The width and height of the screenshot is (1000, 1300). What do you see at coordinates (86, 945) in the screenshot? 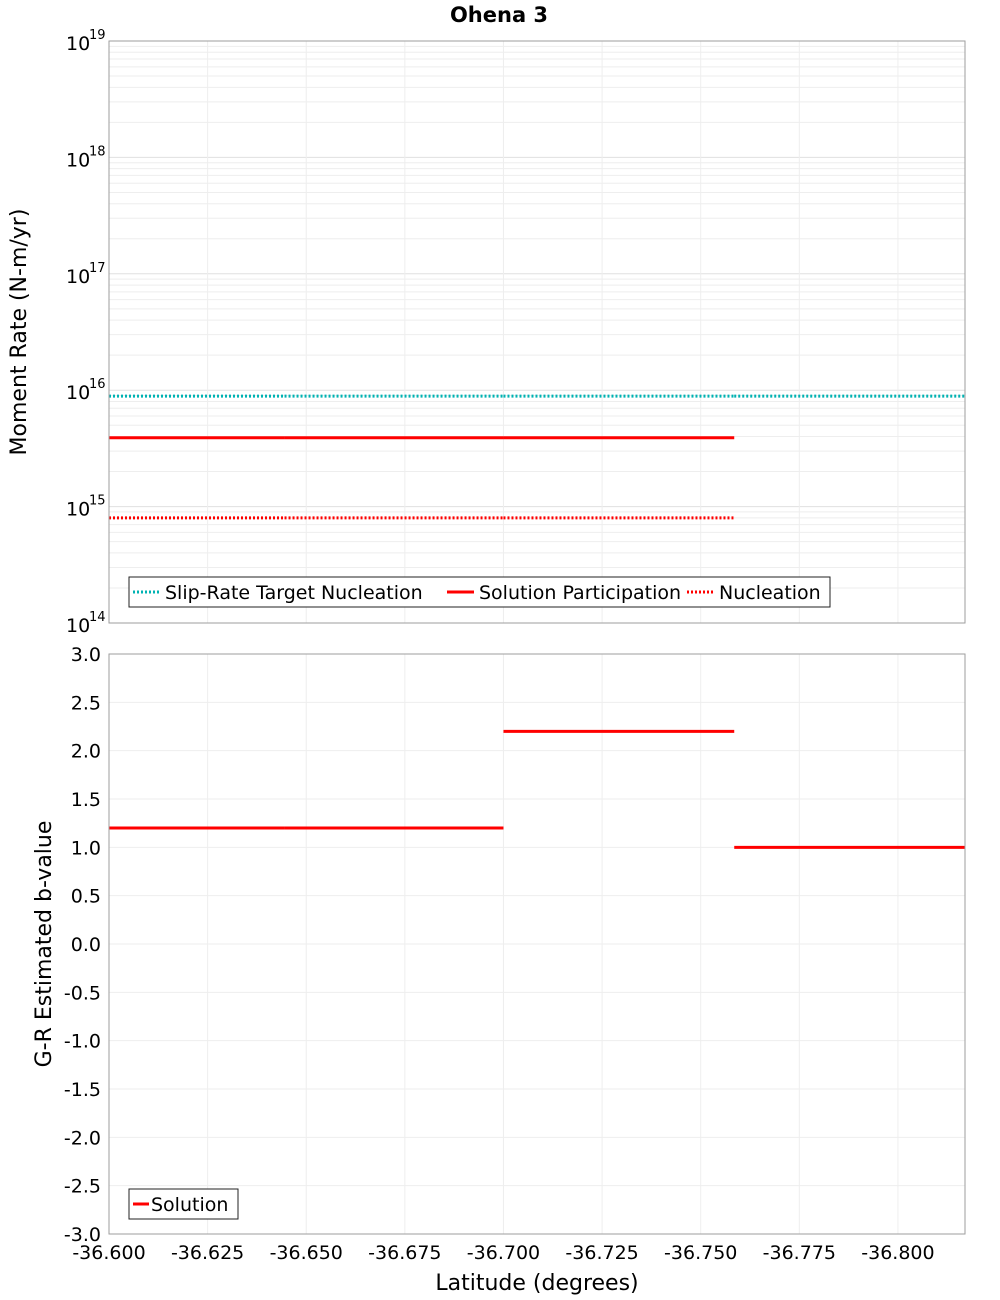
I see `y-tick-label: 0.0` at bounding box center [86, 945].